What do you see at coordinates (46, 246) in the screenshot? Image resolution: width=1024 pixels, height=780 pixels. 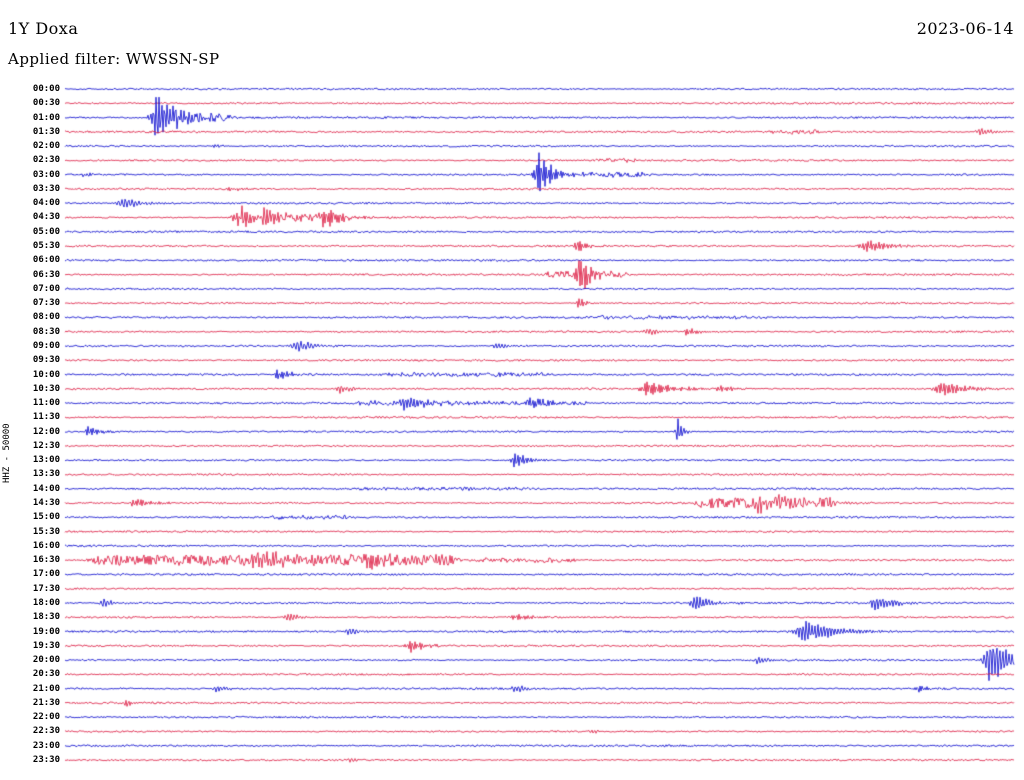 I see `time-label: 05:30` at bounding box center [46, 246].